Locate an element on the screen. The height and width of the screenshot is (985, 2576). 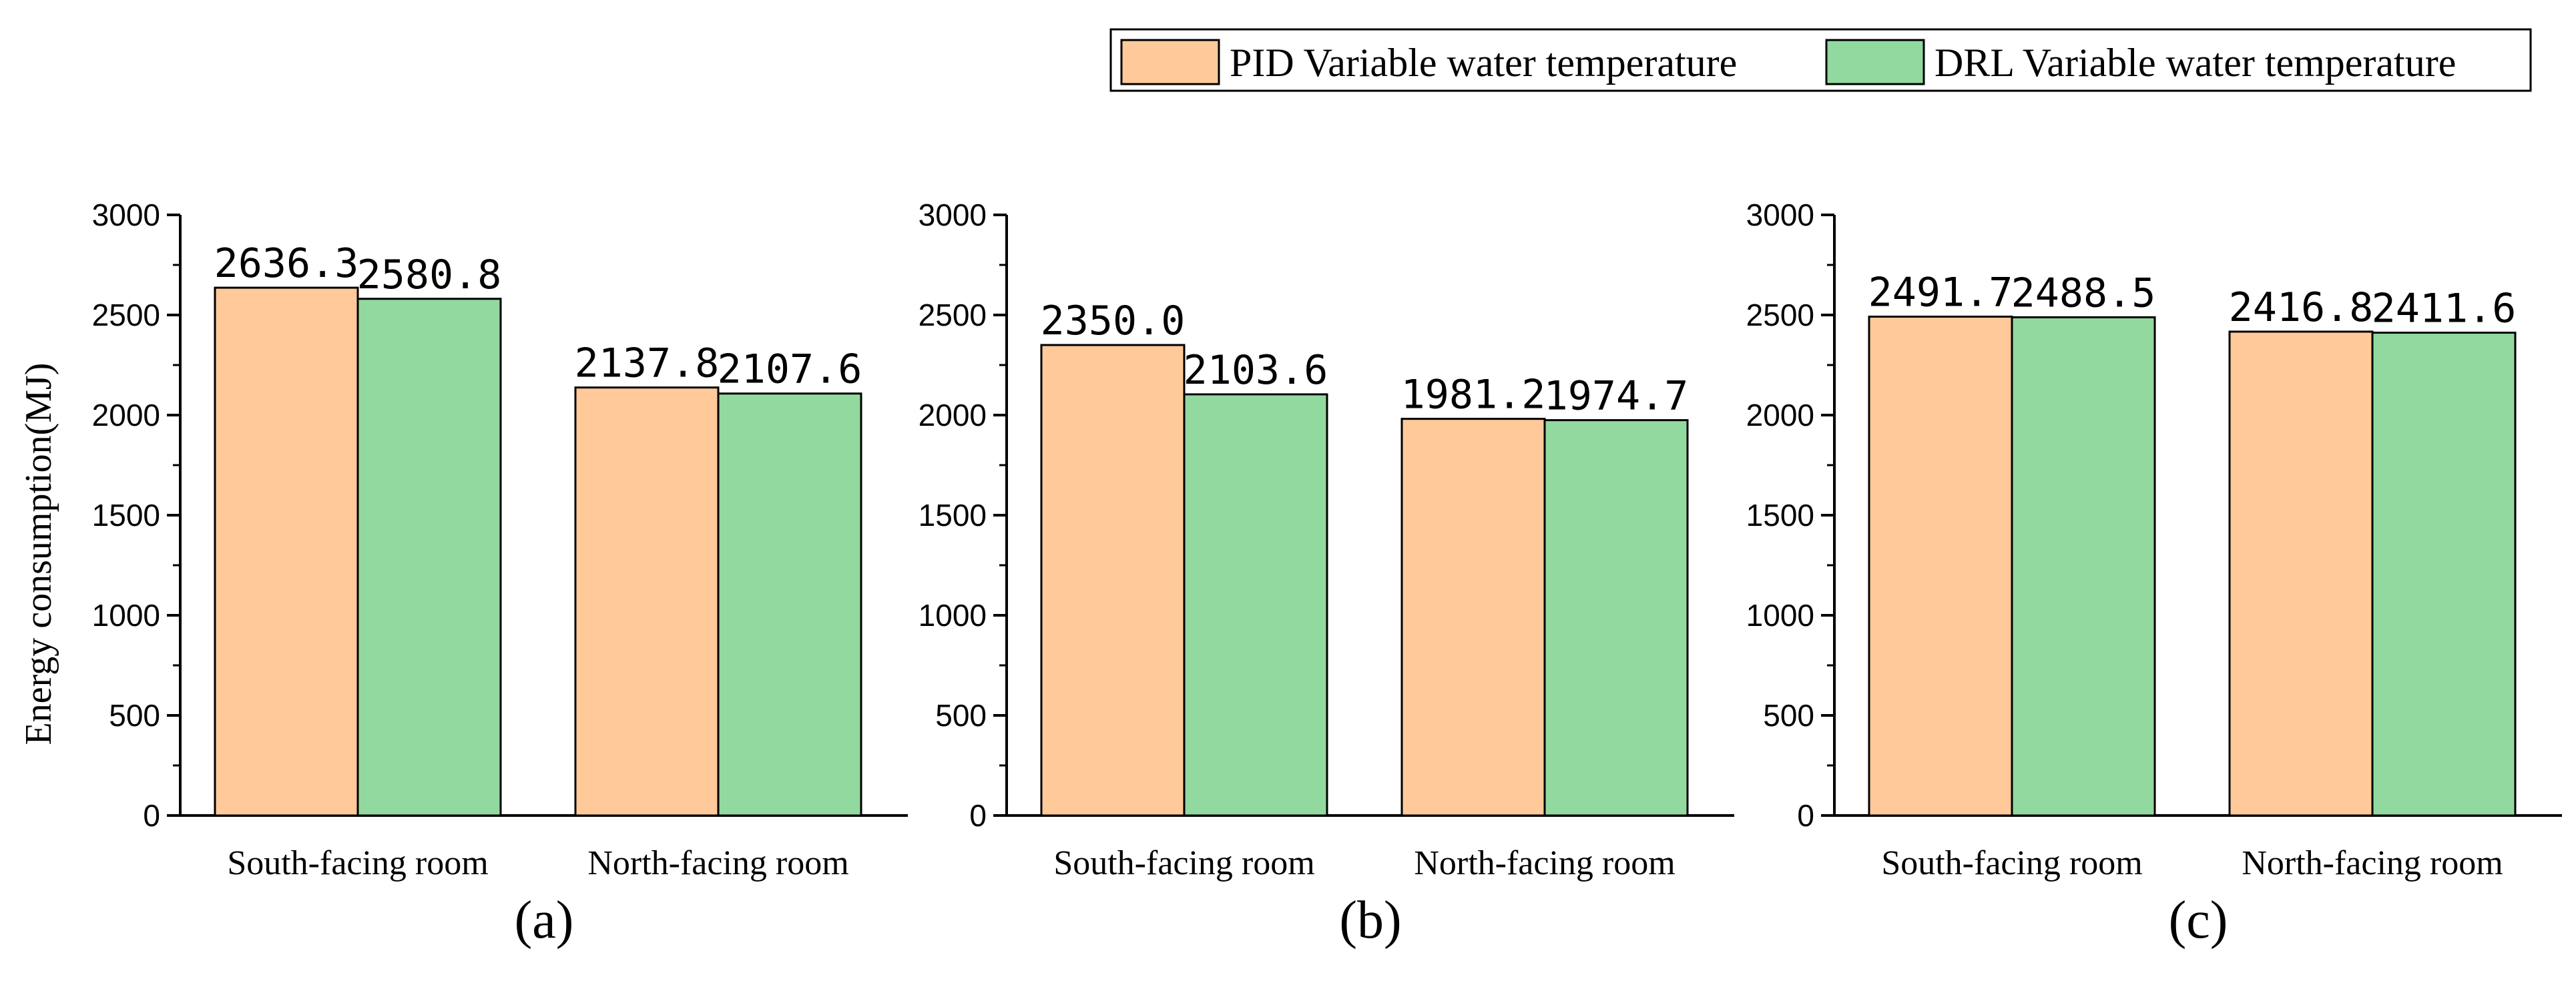
data-label-c-south-pid: 2491.7 is located at coordinates (1940, 292).